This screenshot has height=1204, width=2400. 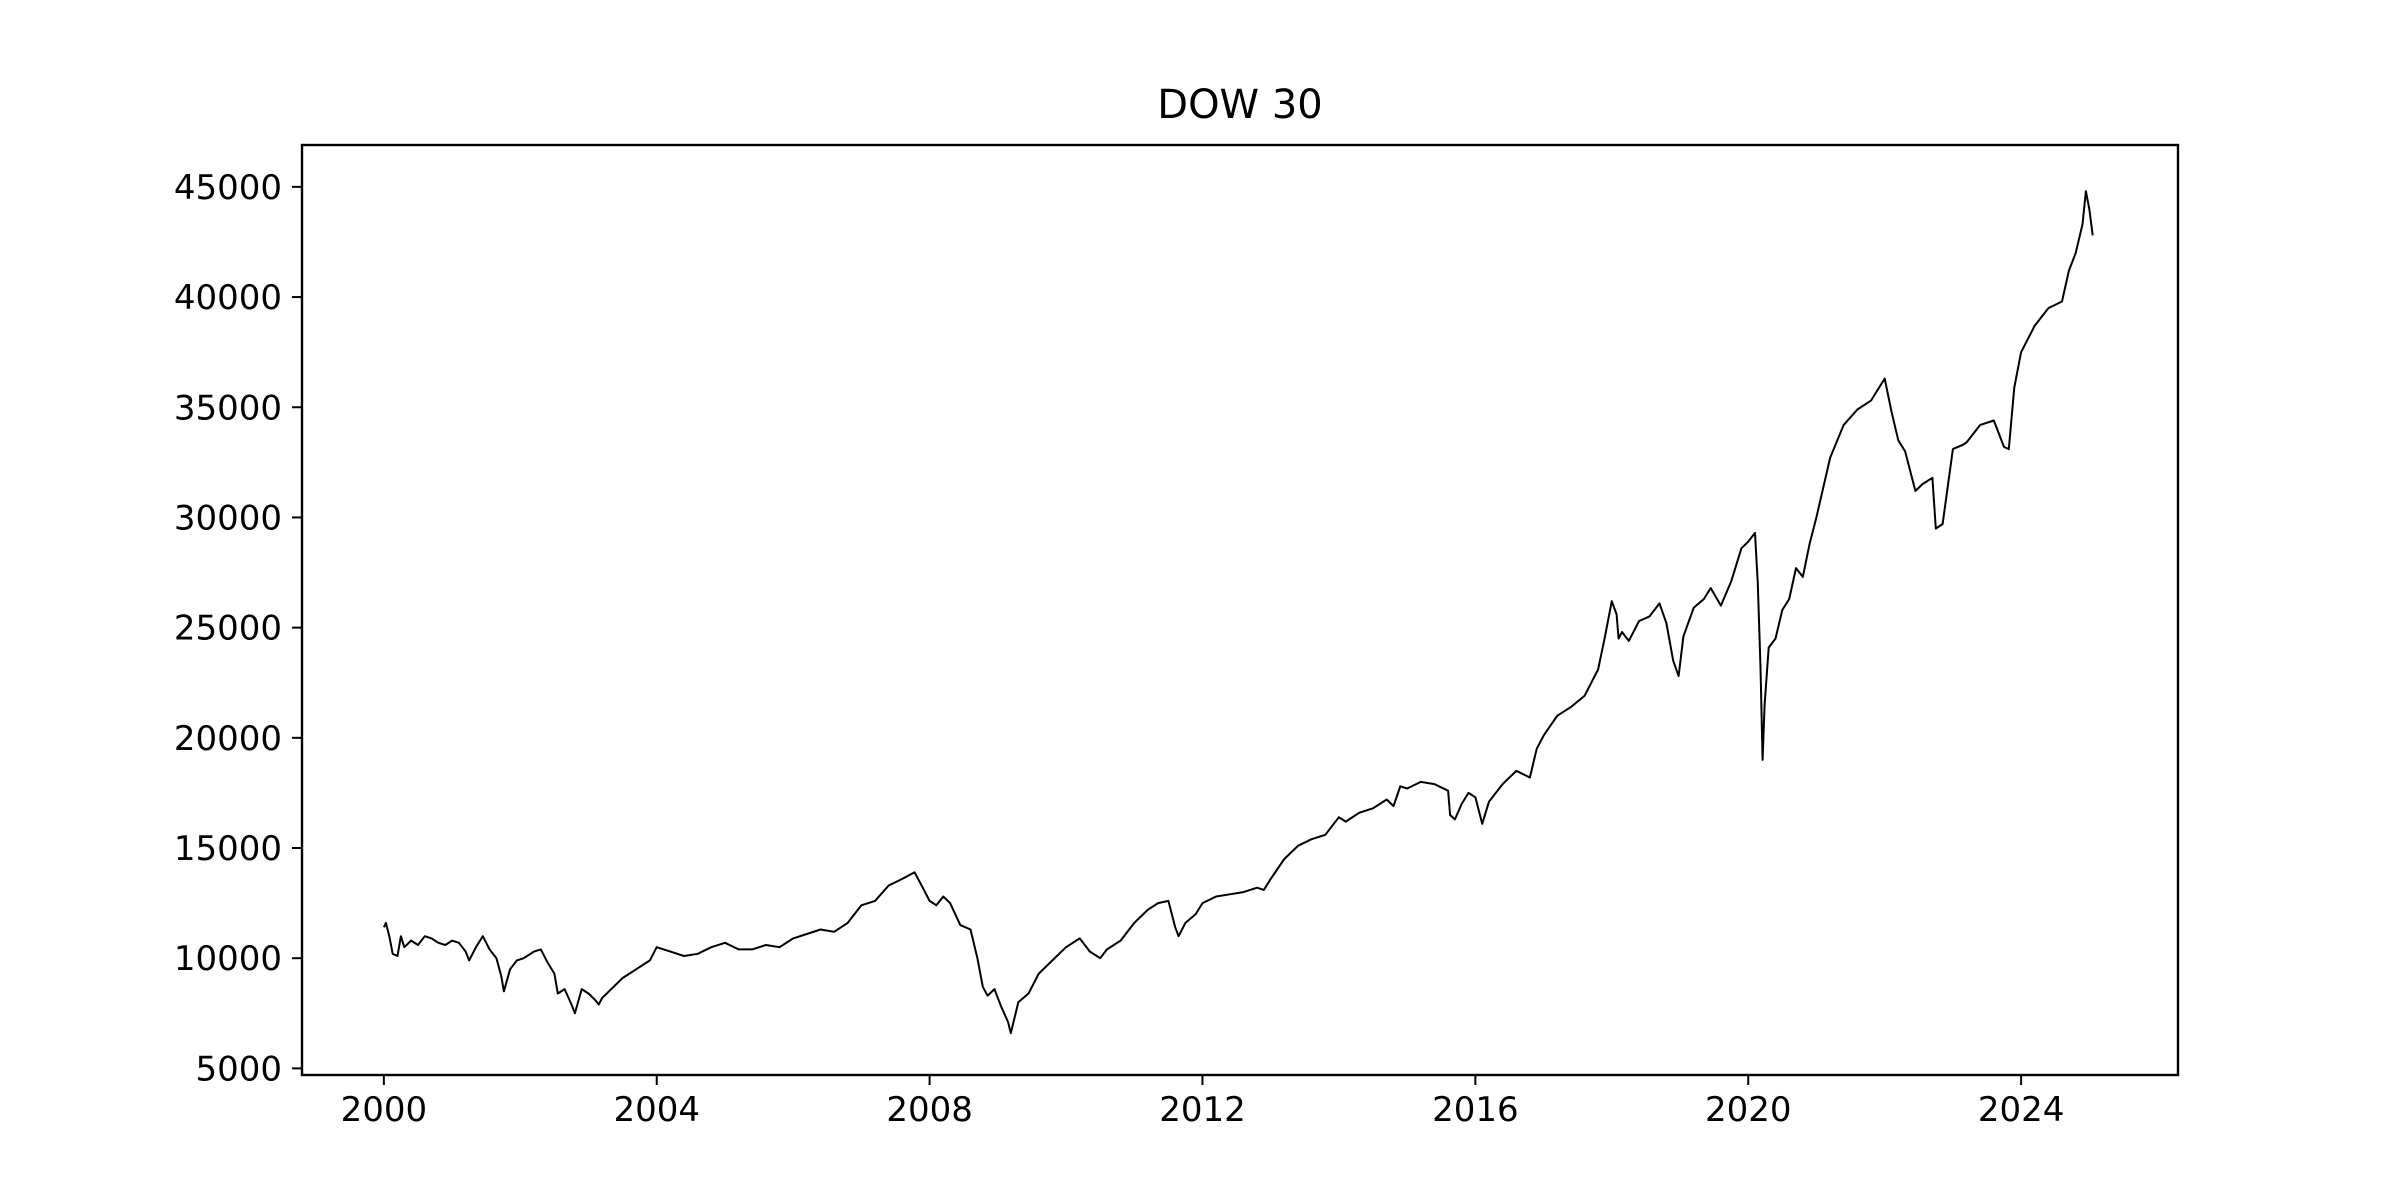 I want to click on x-tick-label: 2012, so click(x=1202, y=1110).